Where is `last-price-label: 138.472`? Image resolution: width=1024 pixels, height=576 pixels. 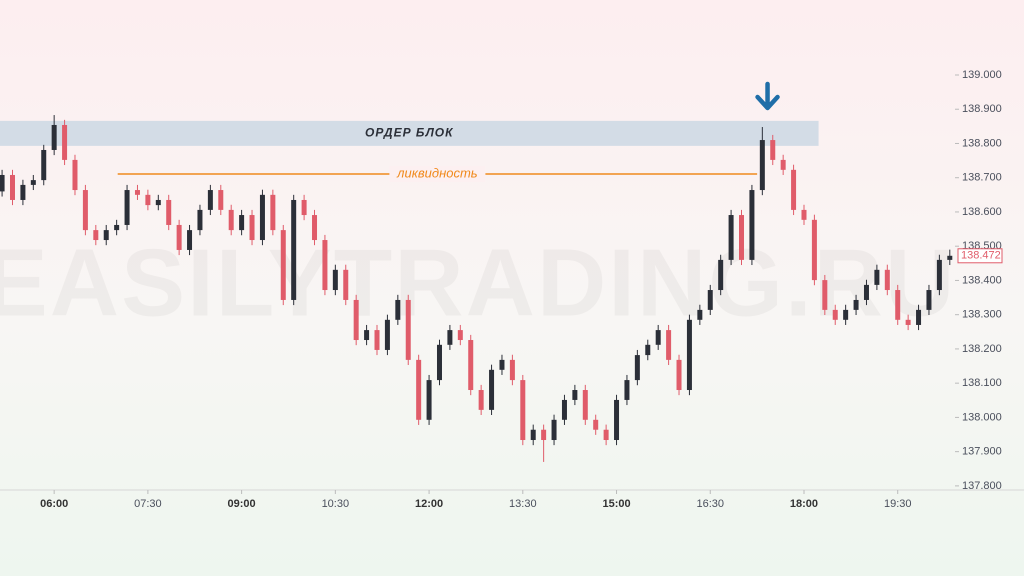 last-price-label: 138.472 is located at coordinates (981, 256).